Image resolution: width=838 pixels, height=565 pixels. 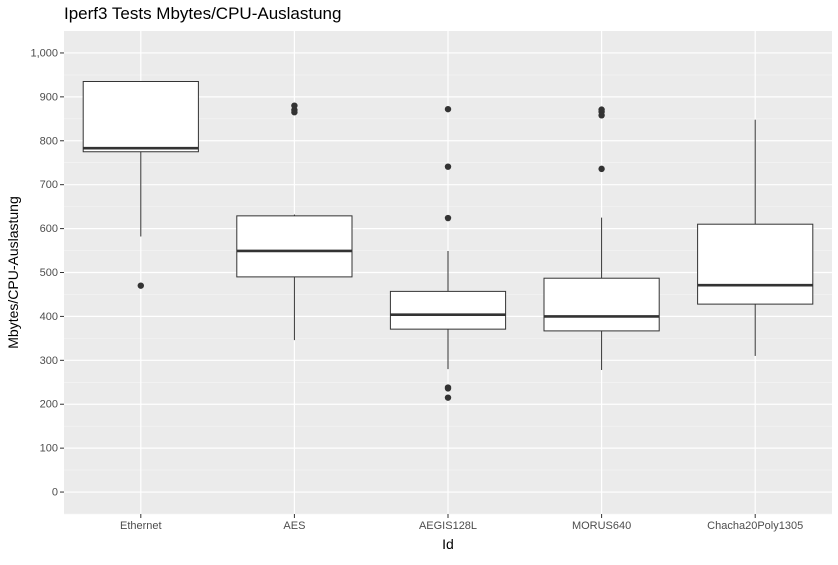 What do you see at coordinates (448, 526) in the screenshot?
I see `x-tick-label: AEGIS128L` at bounding box center [448, 526].